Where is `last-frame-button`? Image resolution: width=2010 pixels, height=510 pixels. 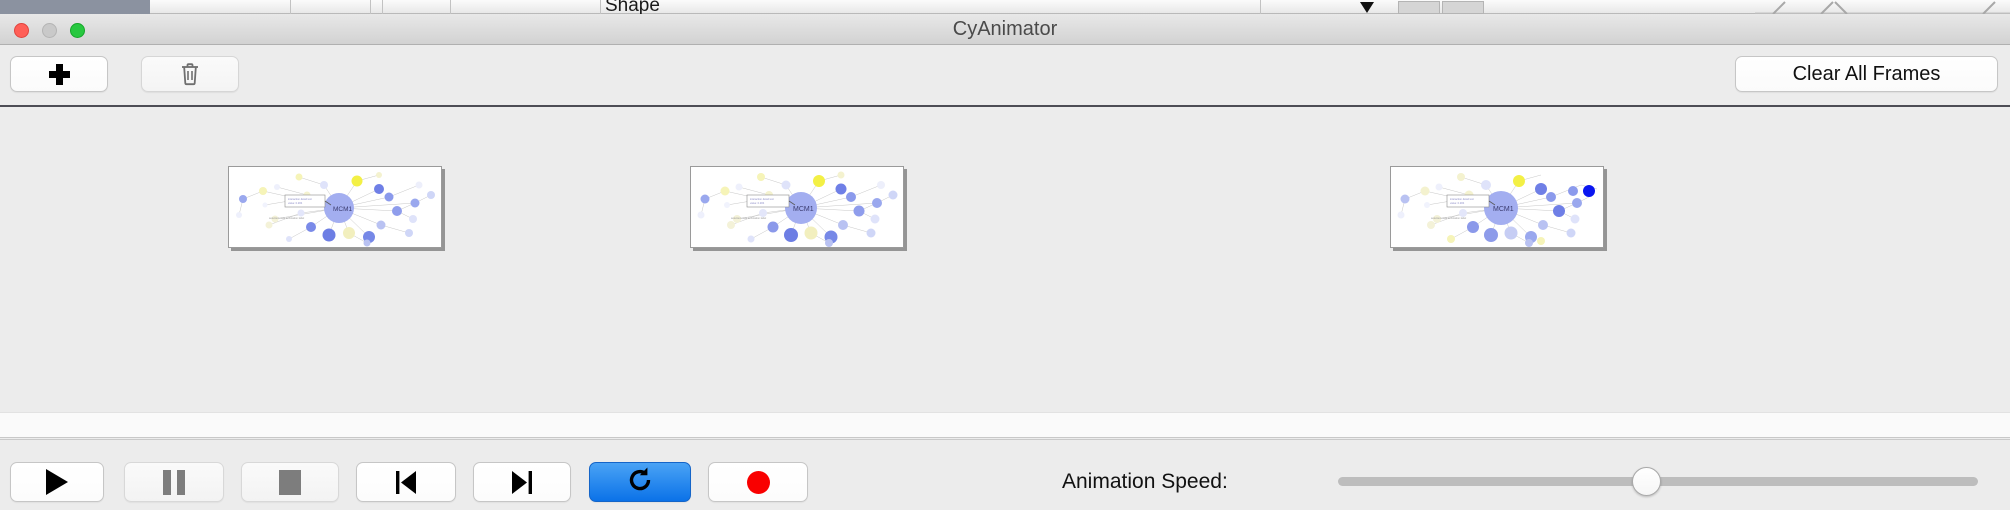 last-frame-button is located at coordinates (522, 482).